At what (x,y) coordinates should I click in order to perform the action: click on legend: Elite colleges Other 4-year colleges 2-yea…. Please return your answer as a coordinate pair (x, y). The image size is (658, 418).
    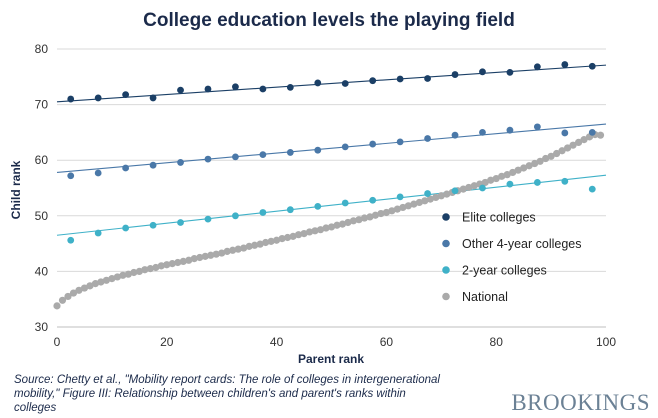
    Looking at the image, I should click on (512, 257).